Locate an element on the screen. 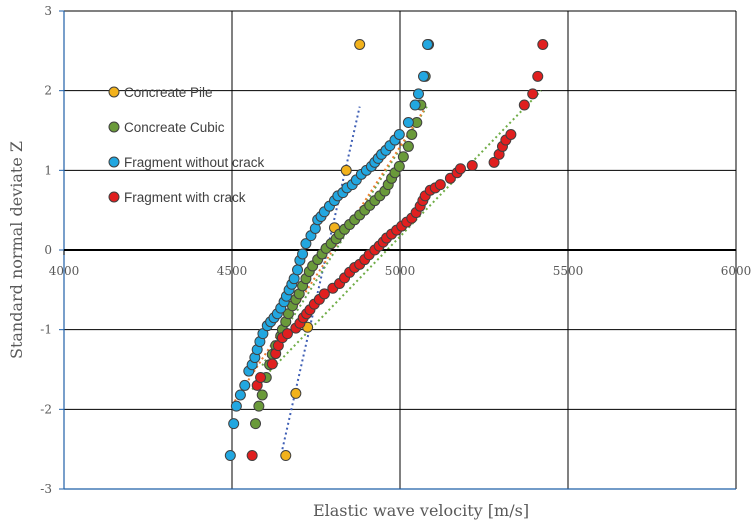 The width and height of the screenshot is (751, 523). legend-label-fragment-with-crack: Fragment with crack is located at coordinates (185, 197).